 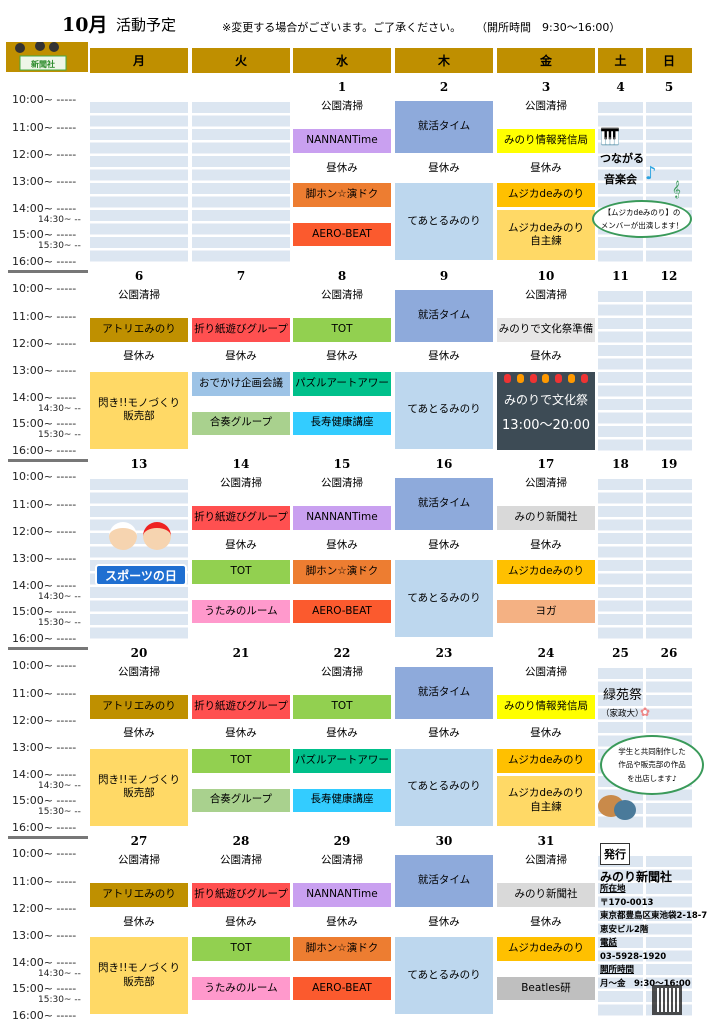 What do you see at coordinates (139, 464) in the screenshot?
I see `date-number: 13` at bounding box center [139, 464].